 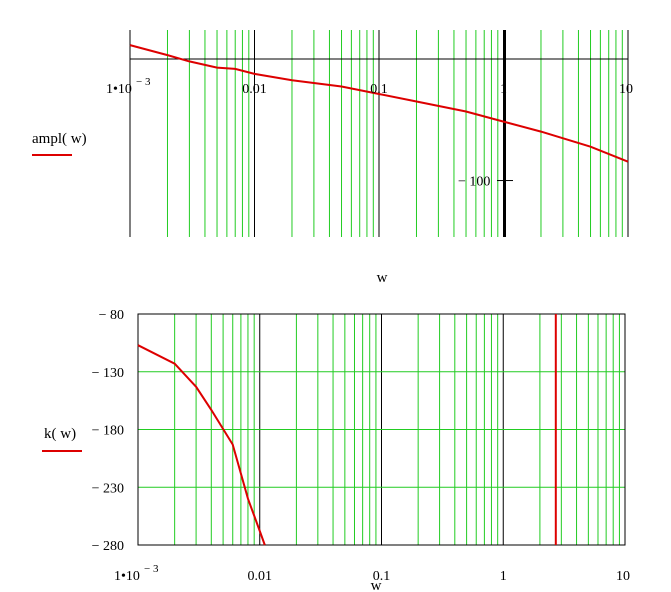 What do you see at coordinates (111, 315) in the screenshot?
I see `y-tick-label: − 80` at bounding box center [111, 315].